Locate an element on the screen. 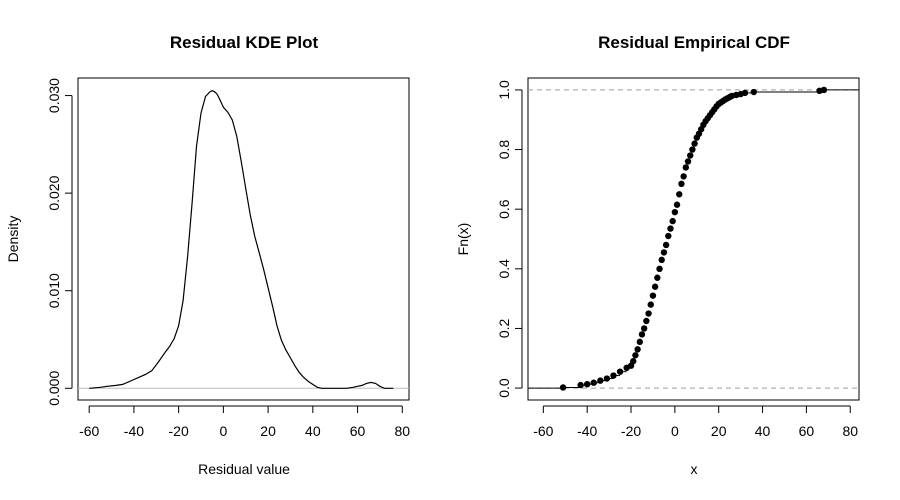 The width and height of the screenshot is (900, 500). kde-y-tick-label: 0.030 is located at coordinates (54, 95).